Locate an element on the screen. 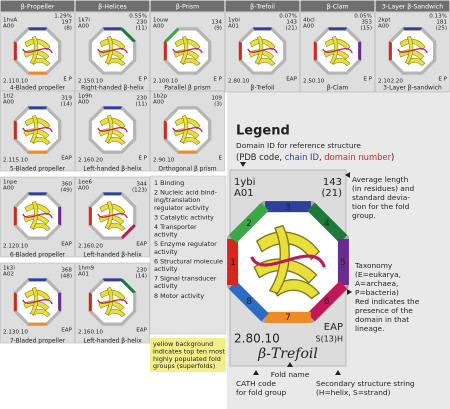 This screenshot has height=409, width=450. fold-name: 3-Layer β-sandwich is located at coordinates (412, 88).